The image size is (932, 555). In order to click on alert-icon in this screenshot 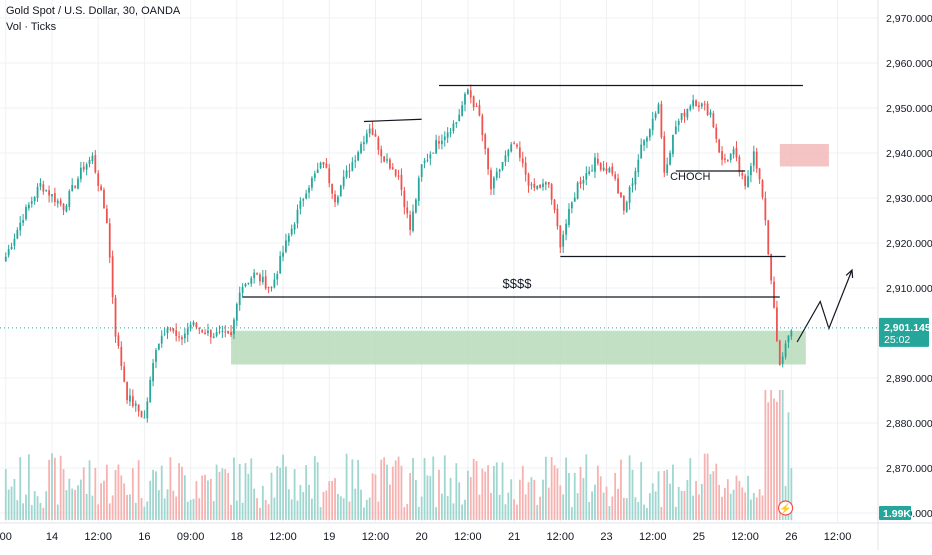, I will do `click(785, 508)`.